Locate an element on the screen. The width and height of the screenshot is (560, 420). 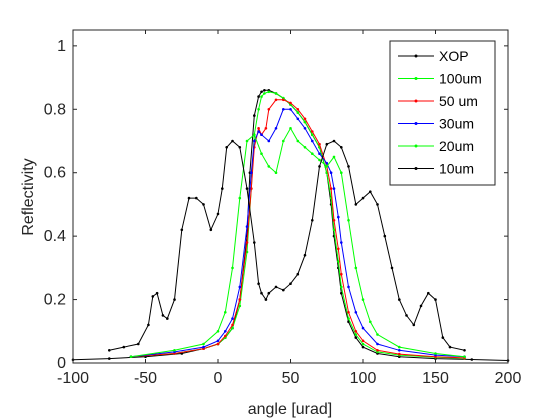
y-tick-label: 1 is located at coordinates (61, 46).